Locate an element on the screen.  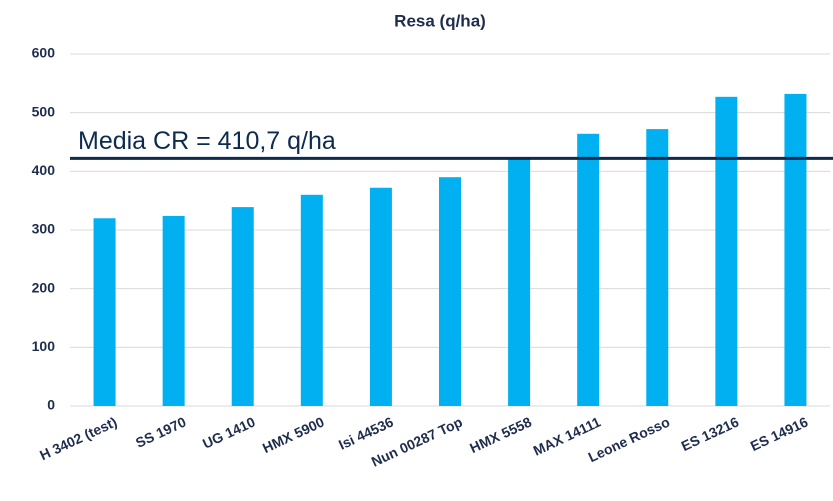
x-tick-label: SS 1970 is located at coordinates (161, 431).